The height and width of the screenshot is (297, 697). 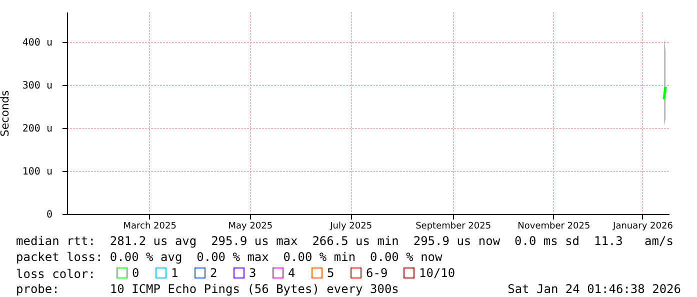 I want to click on legend-label: 0, so click(x=136, y=273).